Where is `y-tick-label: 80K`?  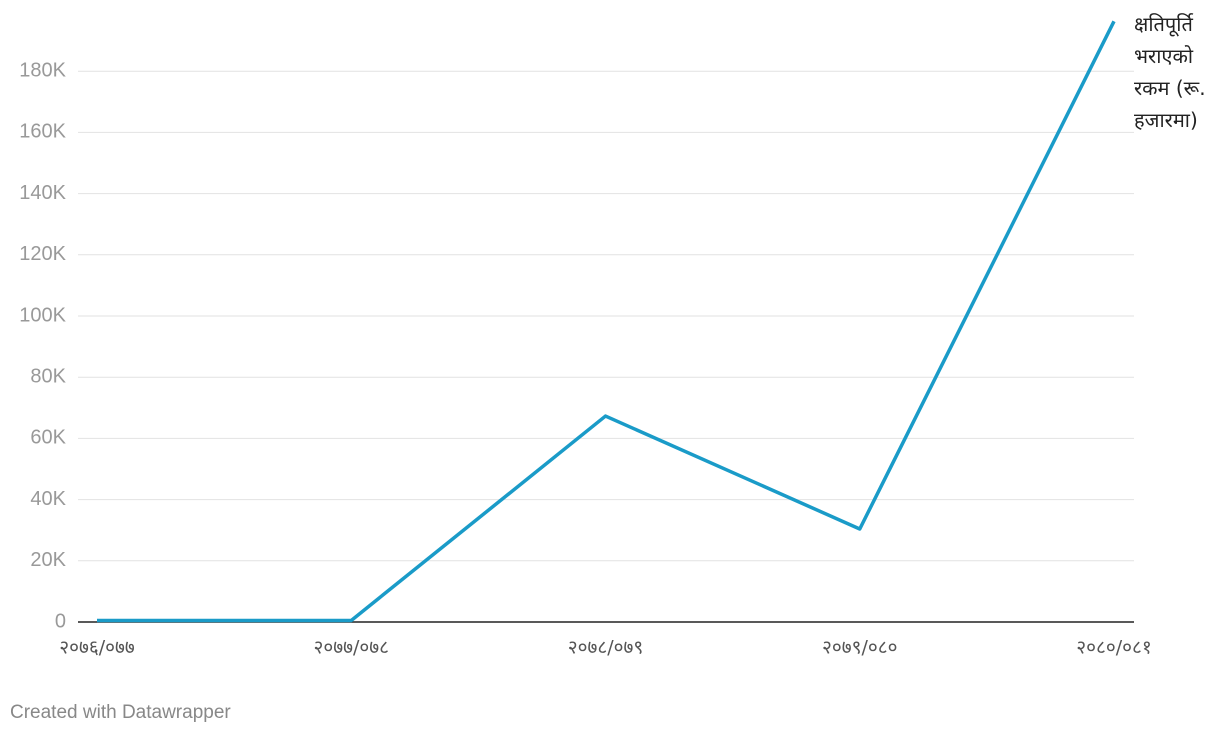 y-tick-label: 80K is located at coordinates (48, 376).